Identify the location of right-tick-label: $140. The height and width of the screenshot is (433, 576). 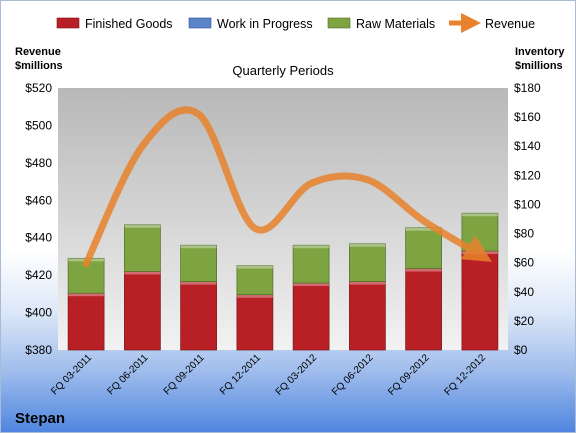
(527, 146).